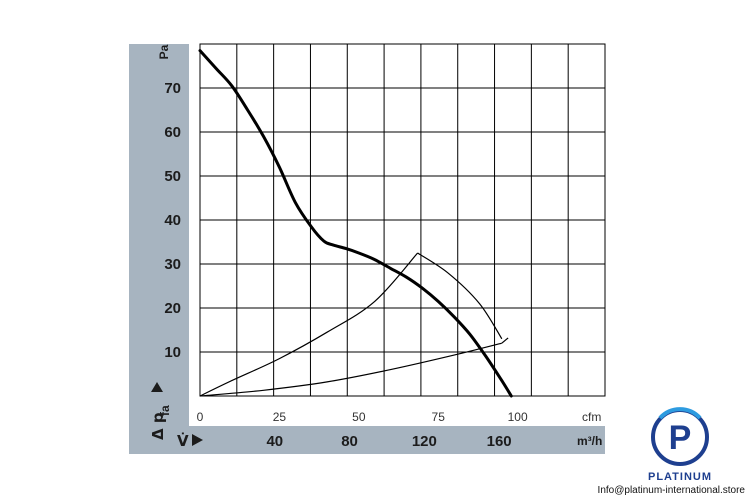  What do you see at coordinates (164, 51) in the screenshot?
I see `y-unit-label: Pa` at bounding box center [164, 51].